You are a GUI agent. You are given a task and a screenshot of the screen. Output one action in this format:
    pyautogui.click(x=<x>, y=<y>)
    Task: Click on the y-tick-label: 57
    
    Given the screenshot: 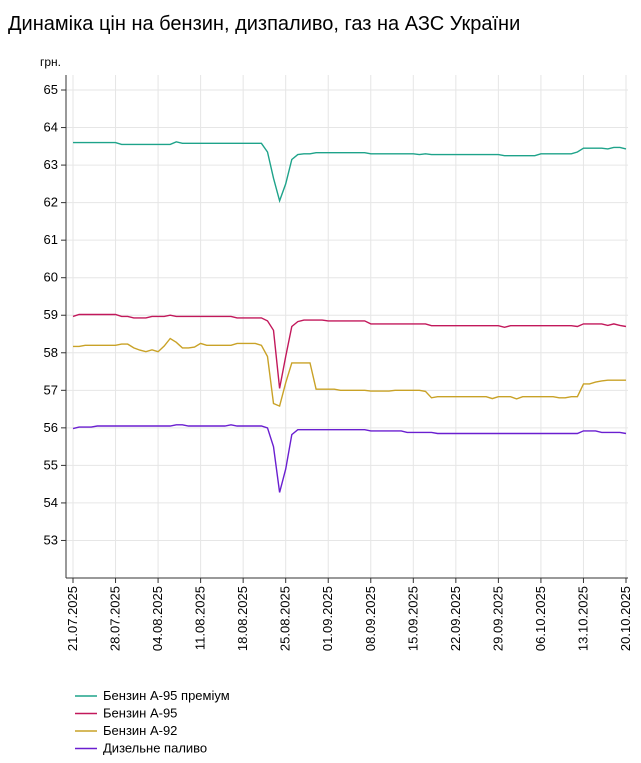 What is the action you would take?
    pyautogui.click(x=51, y=389)
    